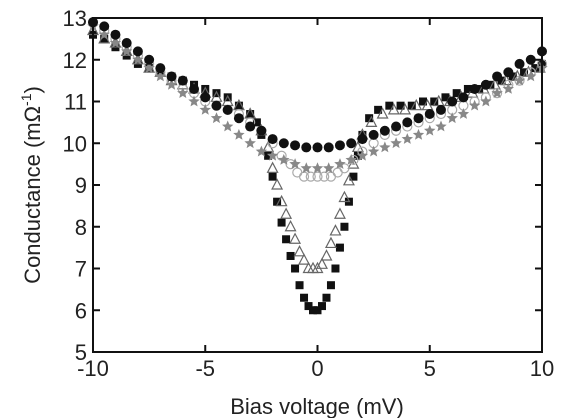 Image resolution: width=563 pixels, height=418 pixels. I want to click on y-tick-label: 8, so click(81, 227).